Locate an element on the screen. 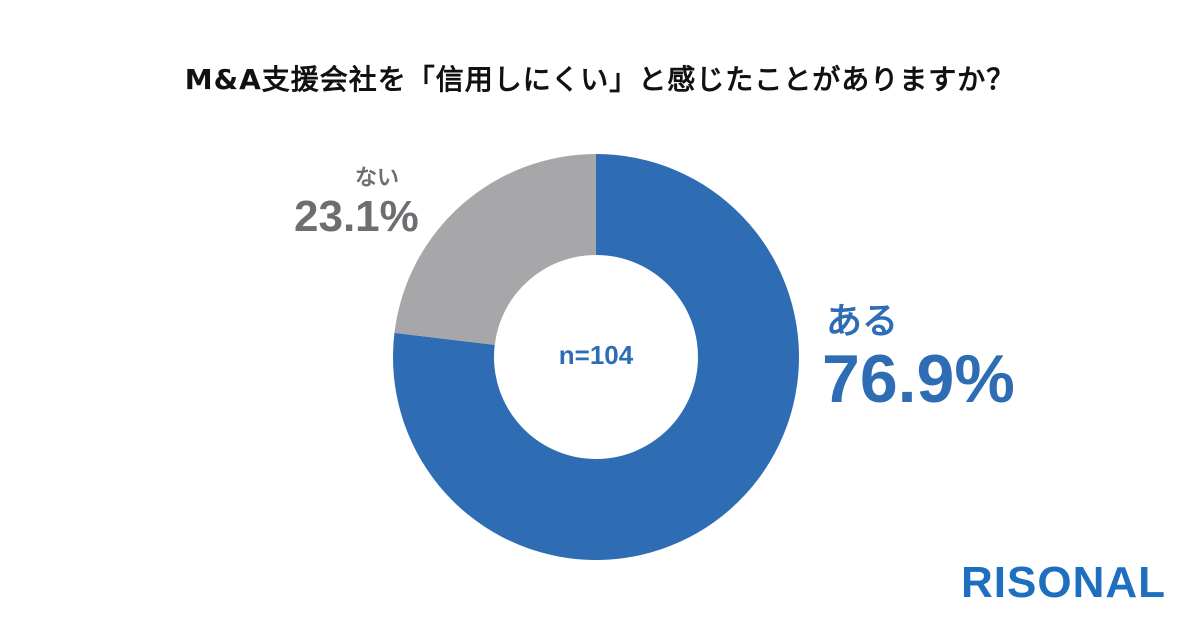  sample-size-label: n=104 is located at coordinates (596, 355).